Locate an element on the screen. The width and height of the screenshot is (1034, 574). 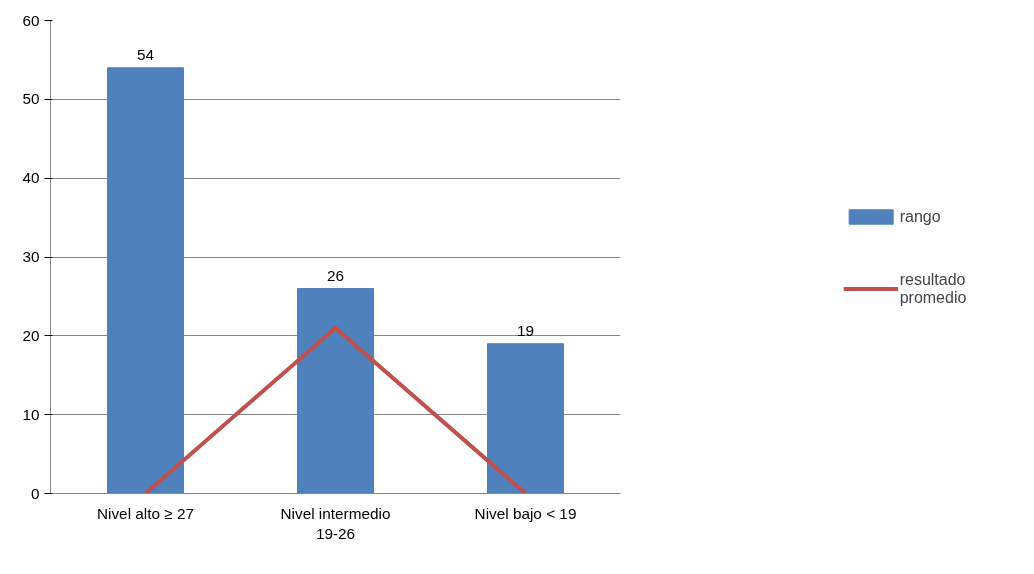
y-tick-label: 60 is located at coordinates (31, 20).